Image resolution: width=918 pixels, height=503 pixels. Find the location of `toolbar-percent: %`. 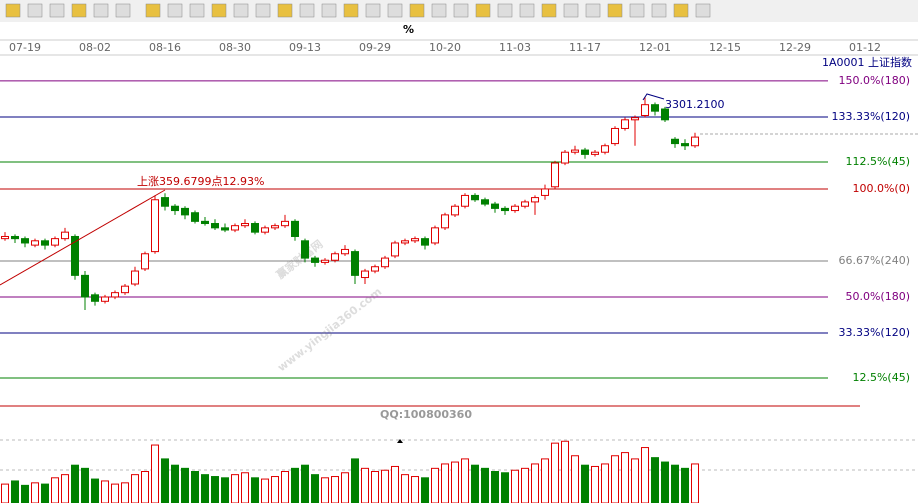

toolbar-percent: % is located at coordinates (408, 29).